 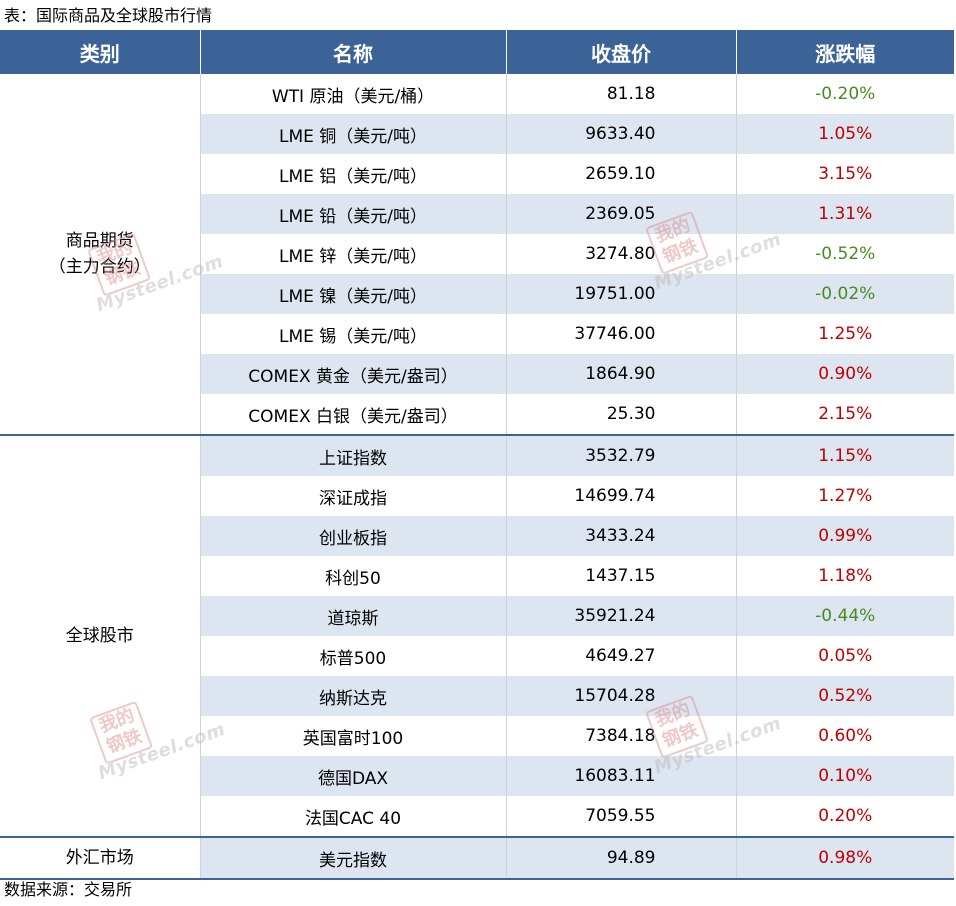 I want to click on change-percent: 1.15%, so click(x=844, y=455).